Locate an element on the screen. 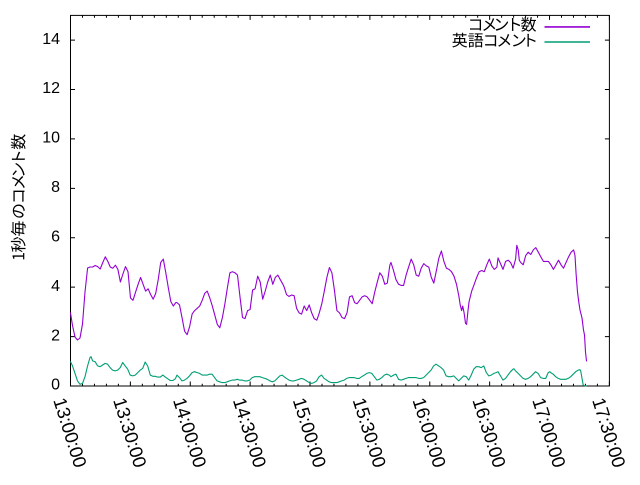 Image resolution: width=640 pixels, height=485 pixels. svg-text: 8 is located at coordinates (55, 187).